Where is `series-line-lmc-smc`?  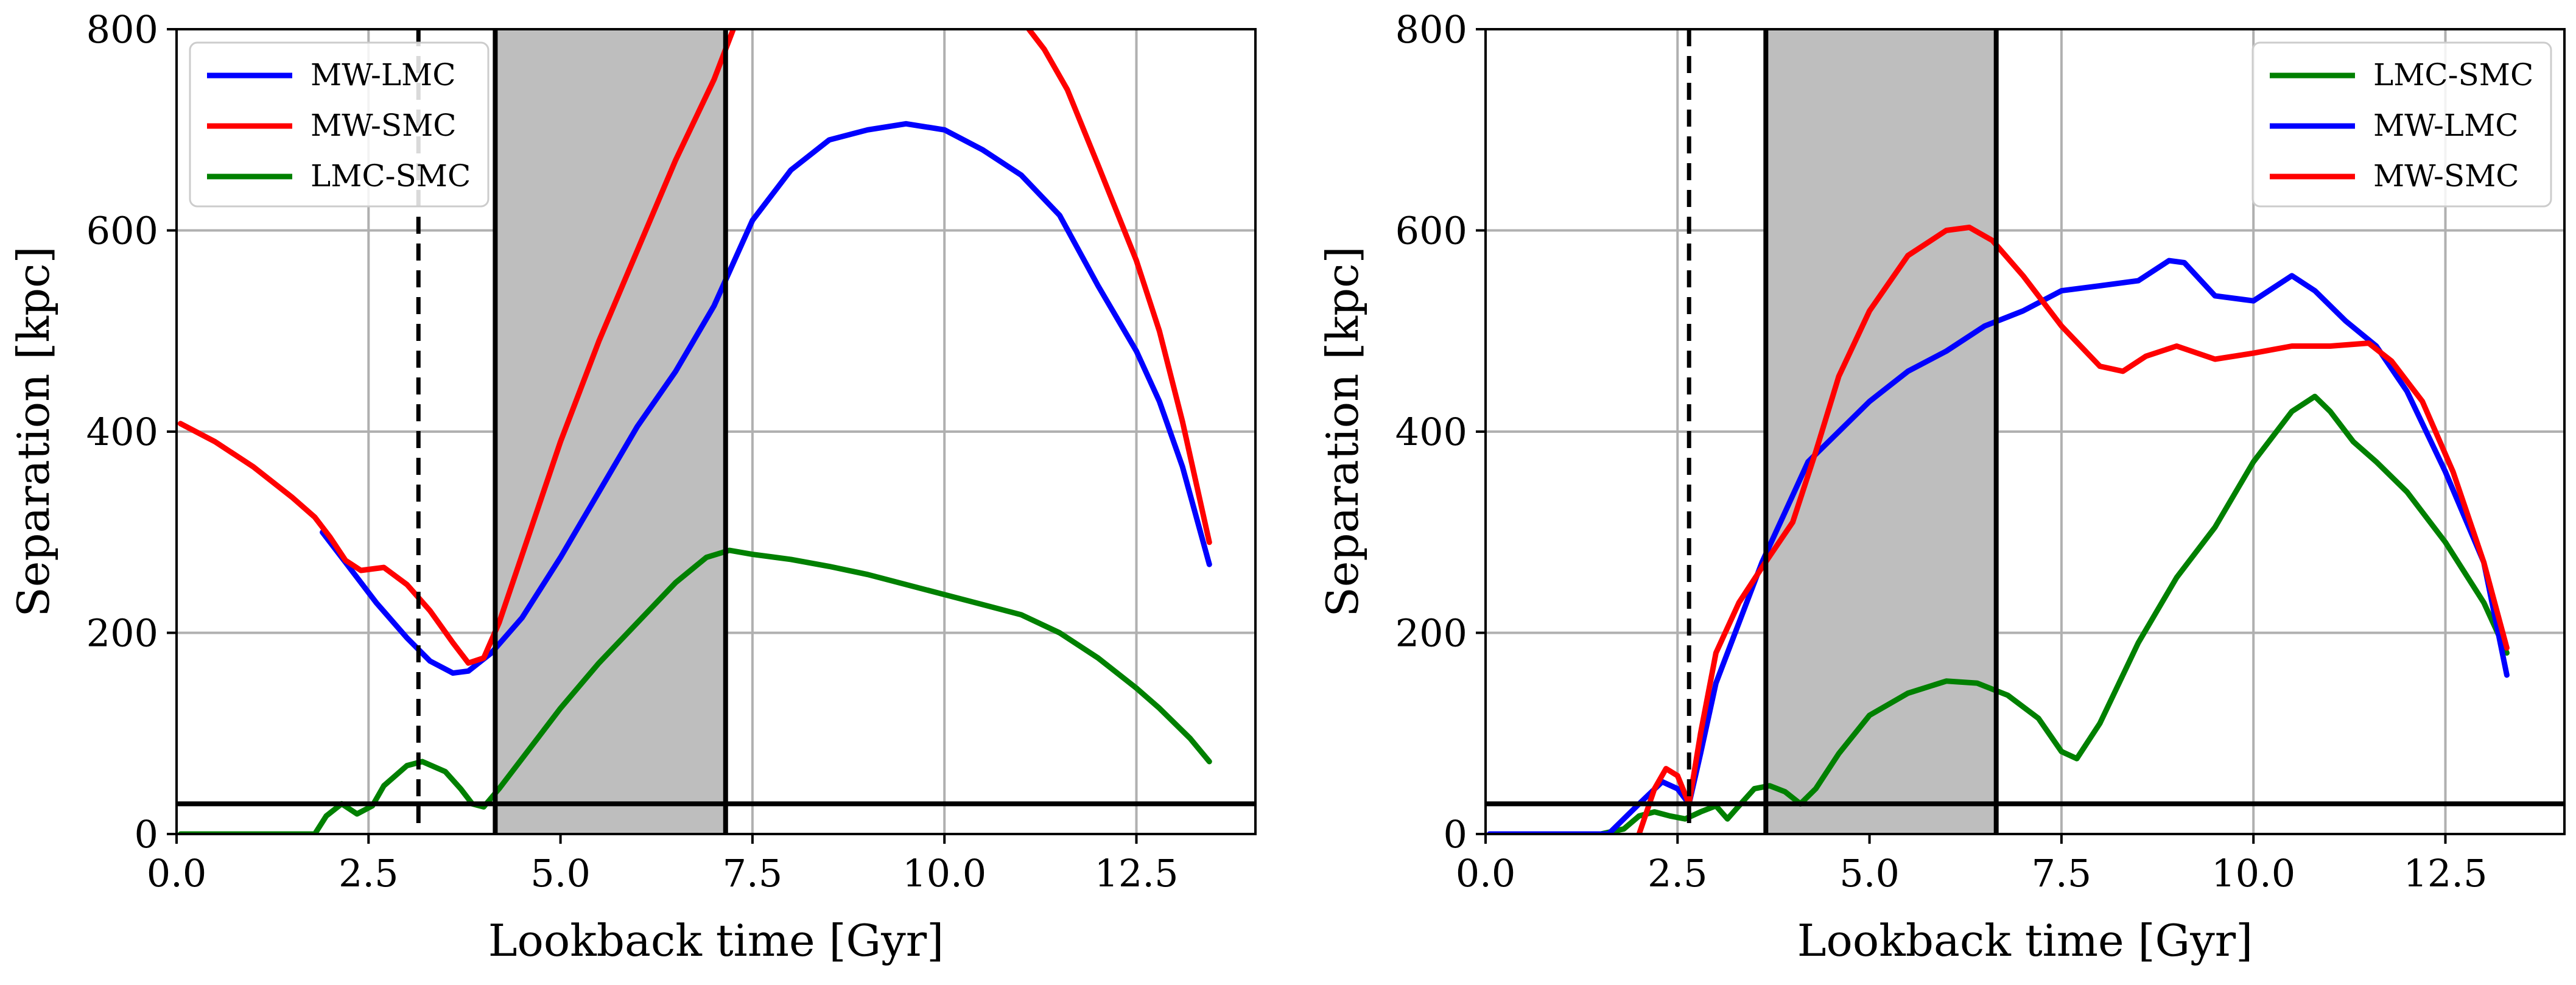 series-line-lmc-smc is located at coordinates (694, 690).